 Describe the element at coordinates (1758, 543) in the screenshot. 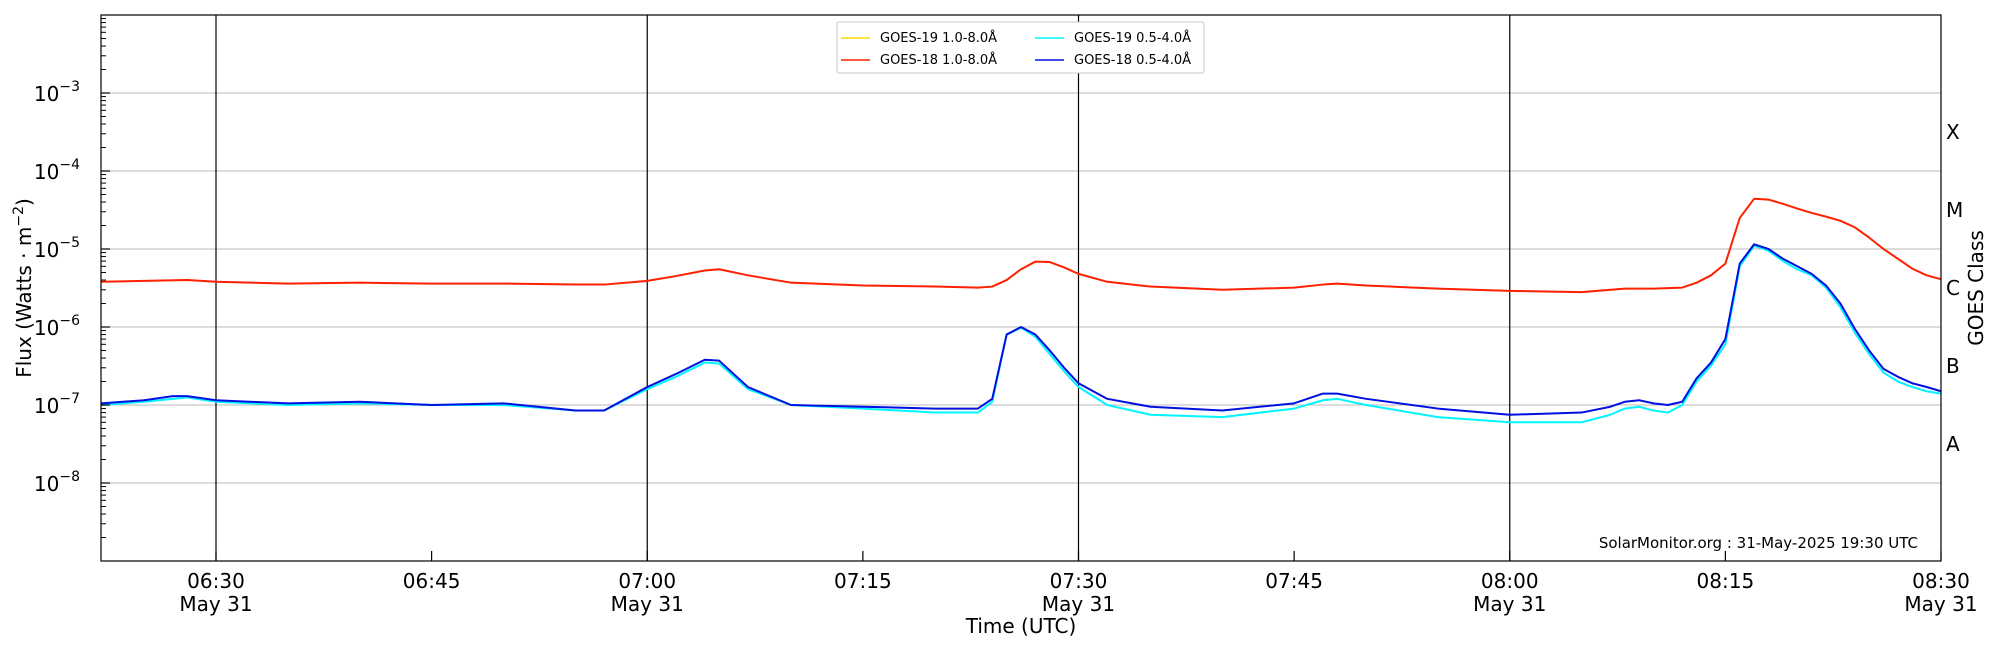

I see `credit-text: SolarMonitor.org : 31-May-2025 19:30 UTC` at that location.